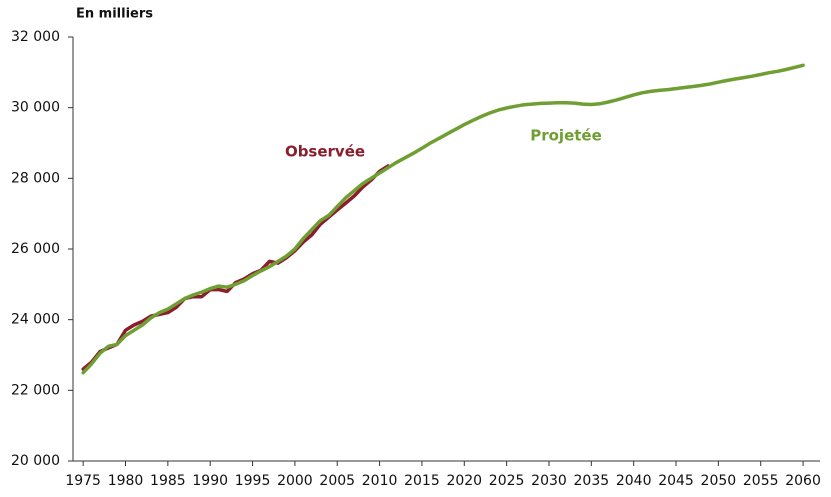  I want to click on x-tick-label: 2045, so click(676, 481).